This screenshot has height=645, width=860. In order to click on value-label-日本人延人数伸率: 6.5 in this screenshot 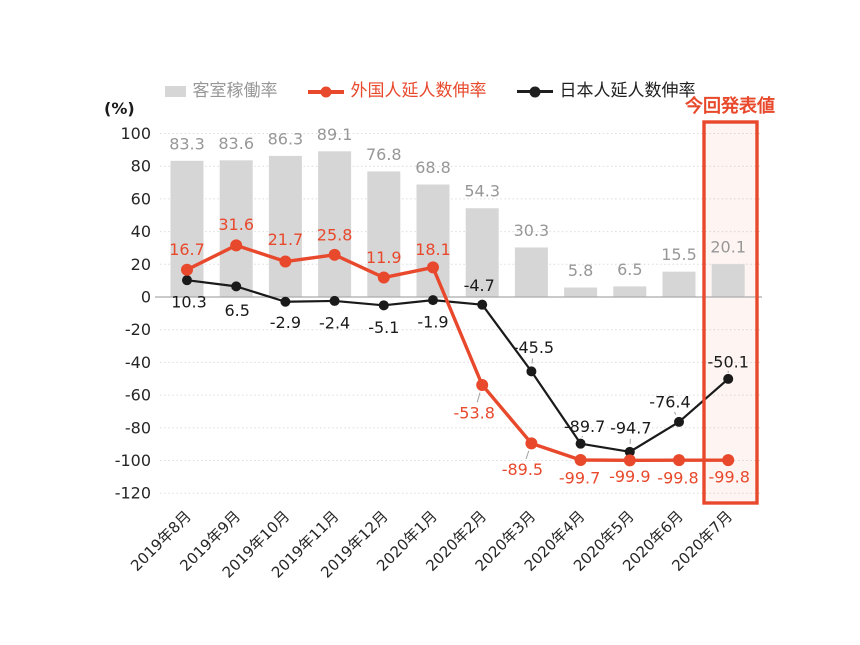, I will do `click(236, 310)`.